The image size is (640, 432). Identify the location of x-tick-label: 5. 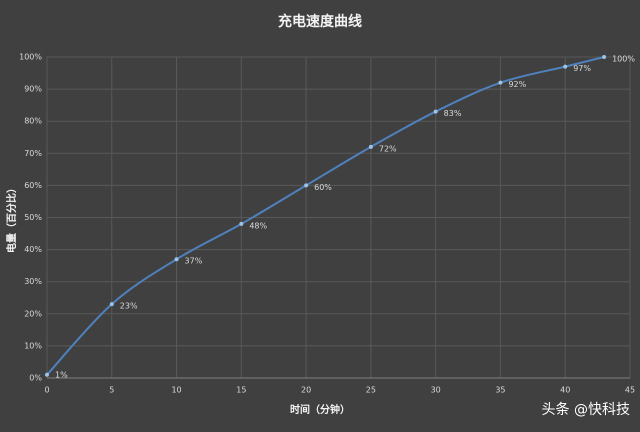
(111, 390).